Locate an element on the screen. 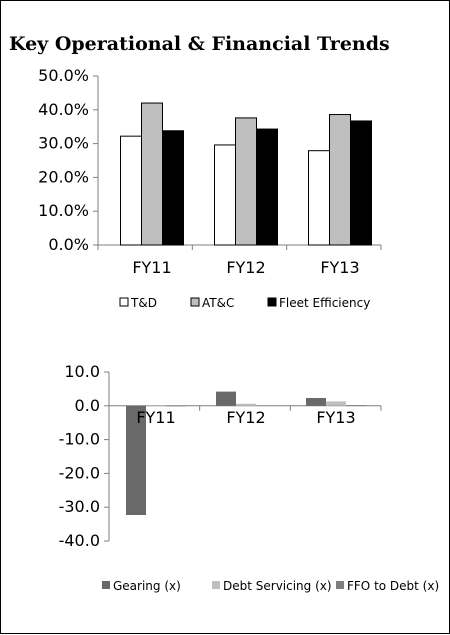 This screenshot has height=635, width=450. page-title: Key Operational & Financial Trends is located at coordinates (199, 44).